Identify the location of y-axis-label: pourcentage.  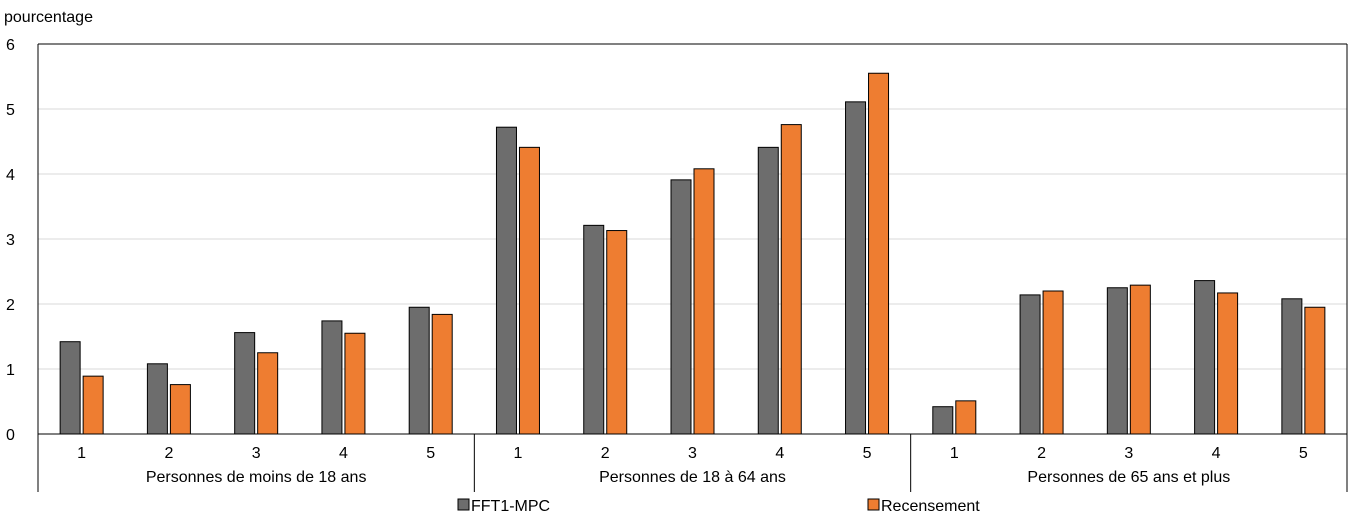
(48, 17).